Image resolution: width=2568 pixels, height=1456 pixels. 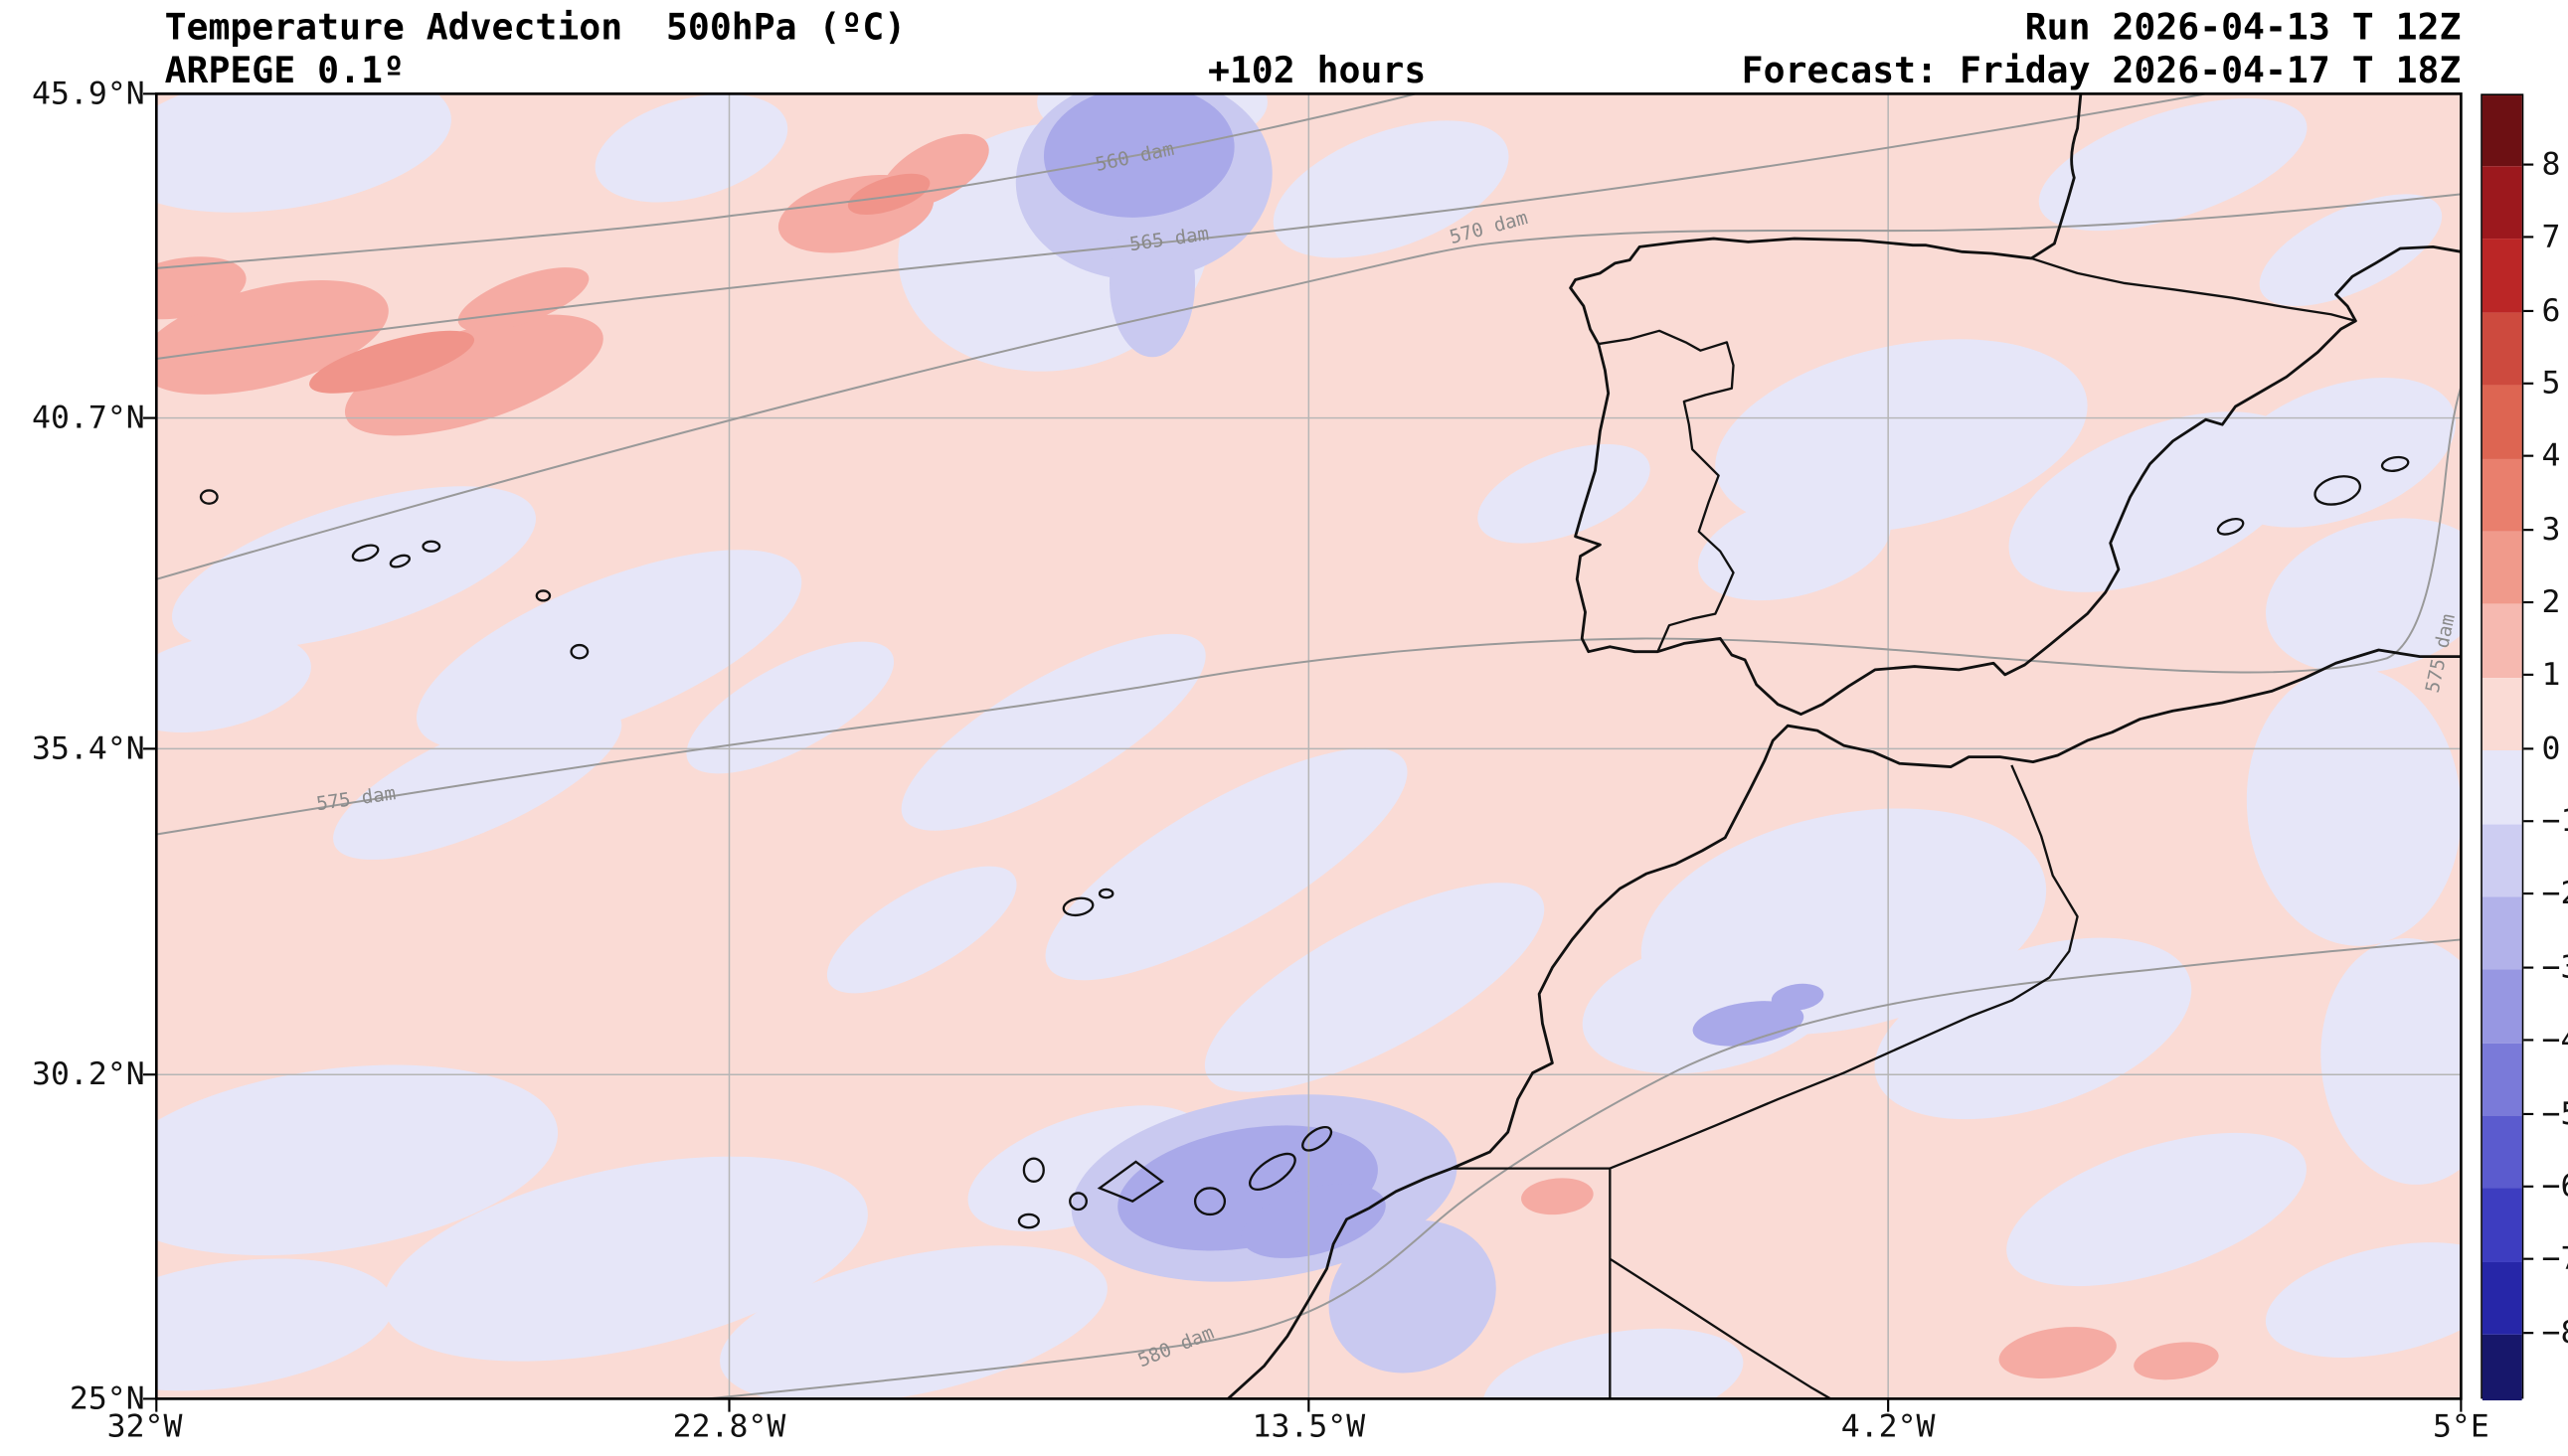 I want to click on contour-560dam, so click(x=786, y=181).